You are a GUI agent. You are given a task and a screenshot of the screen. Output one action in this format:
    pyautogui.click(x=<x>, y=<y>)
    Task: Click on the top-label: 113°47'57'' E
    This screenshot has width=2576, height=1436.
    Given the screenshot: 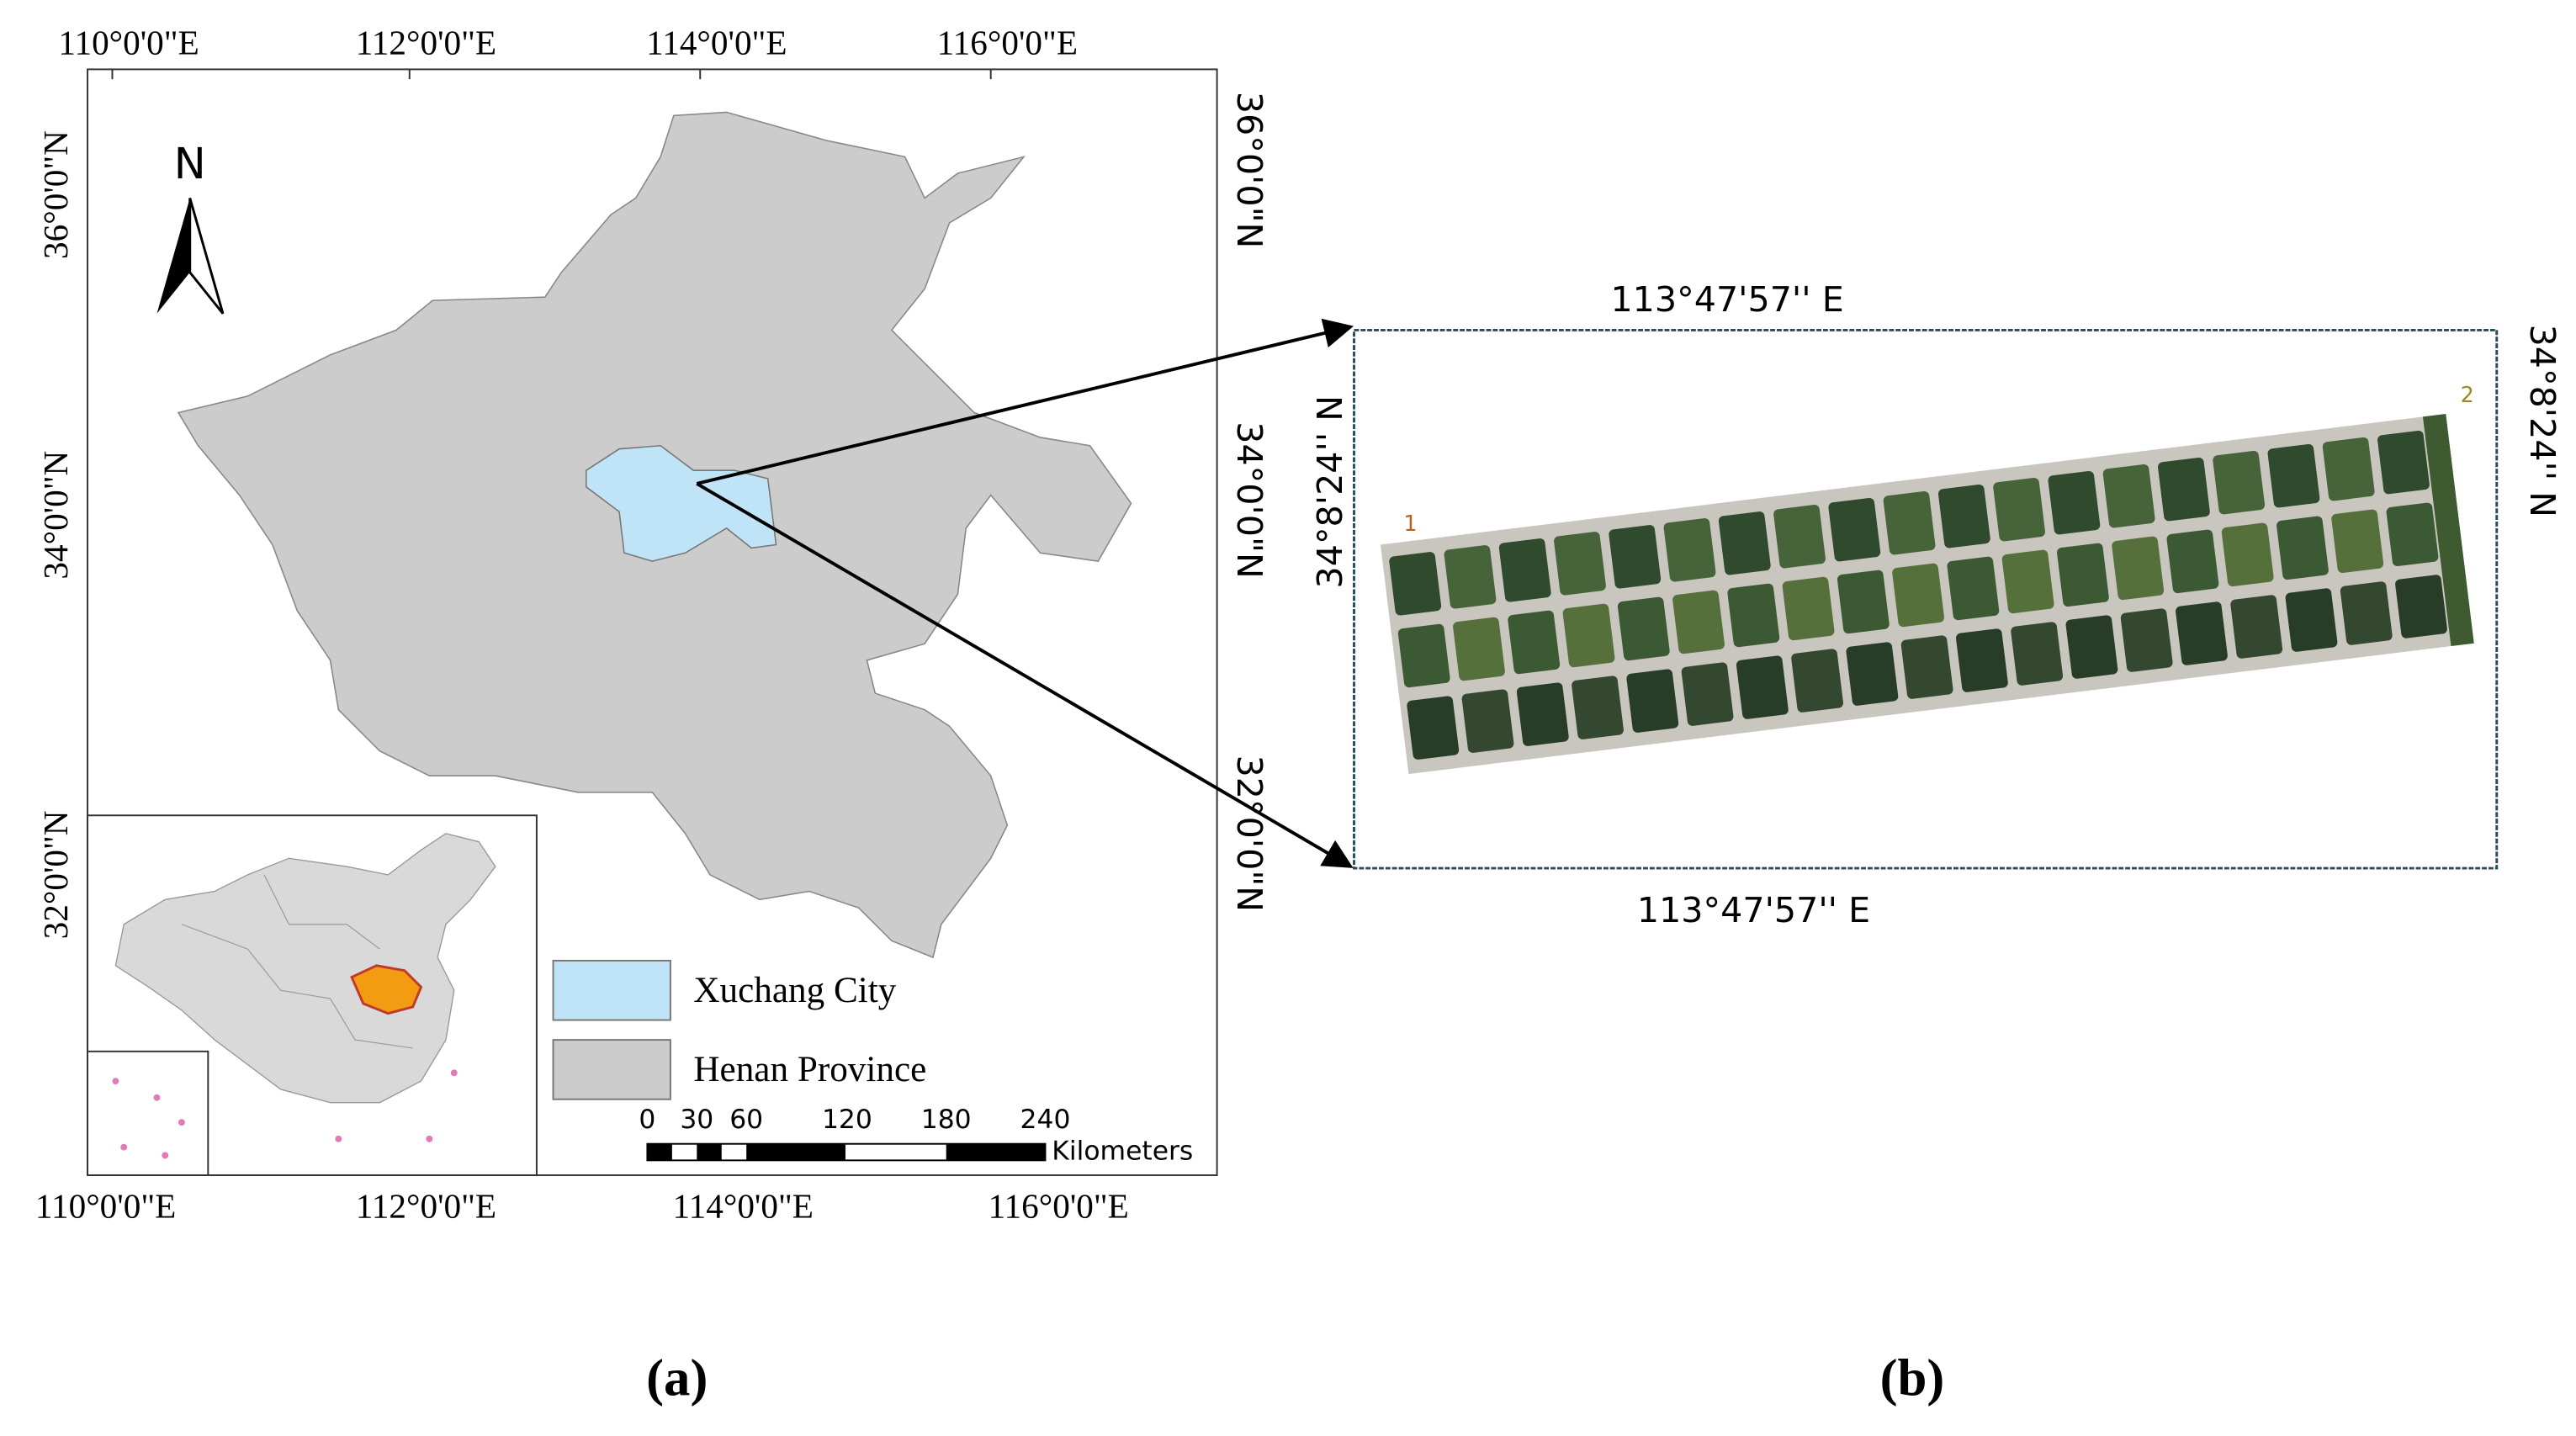 What is the action you would take?
    pyautogui.click(x=1726, y=299)
    